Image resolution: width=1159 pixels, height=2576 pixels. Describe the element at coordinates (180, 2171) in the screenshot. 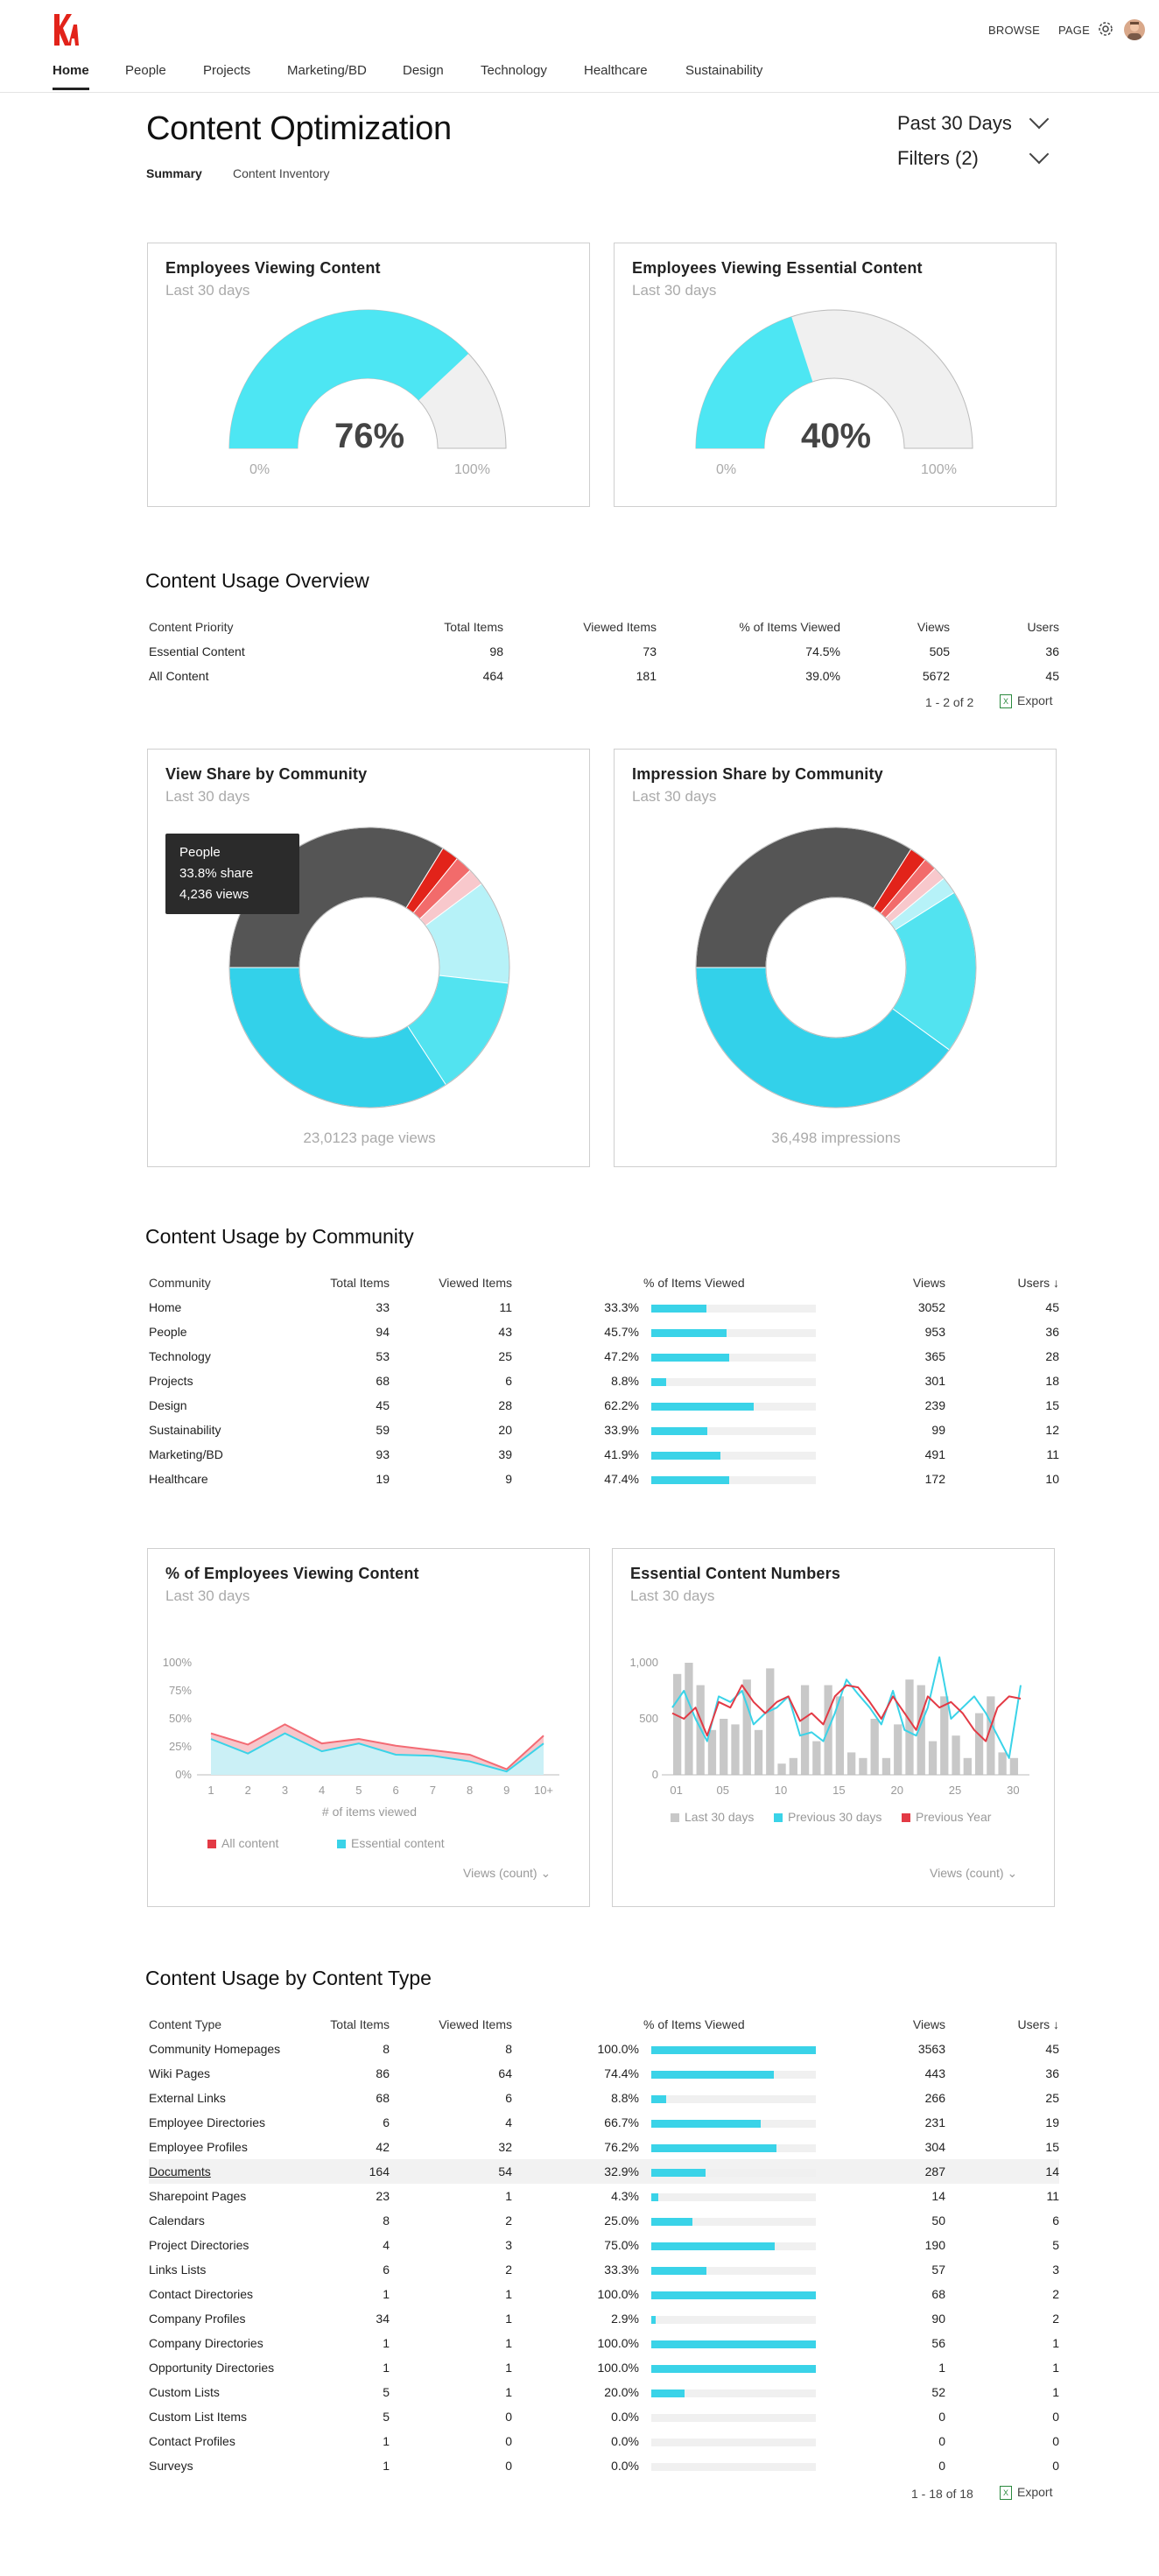

I see `row-label: Documents` at that location.